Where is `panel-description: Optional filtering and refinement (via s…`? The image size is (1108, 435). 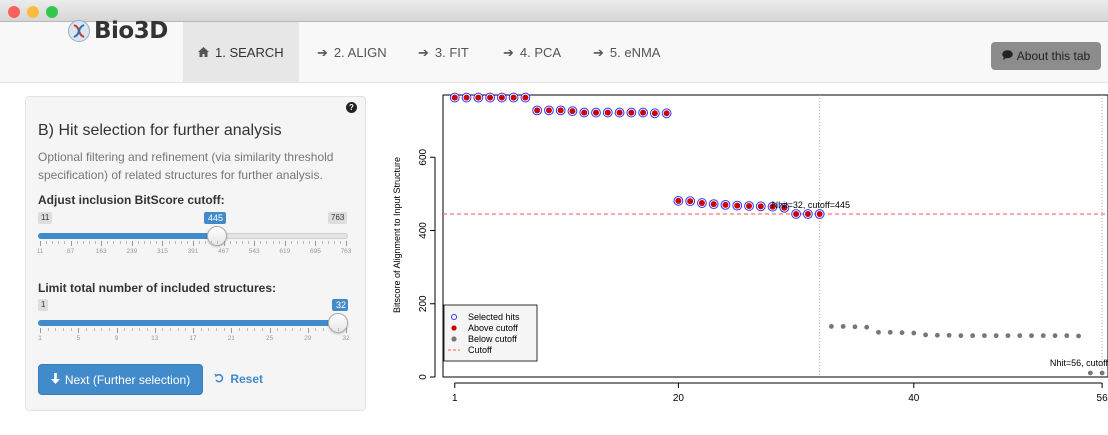 panel-description: Optional filtering and refinement (via s… is located at coordinates (186, 166).